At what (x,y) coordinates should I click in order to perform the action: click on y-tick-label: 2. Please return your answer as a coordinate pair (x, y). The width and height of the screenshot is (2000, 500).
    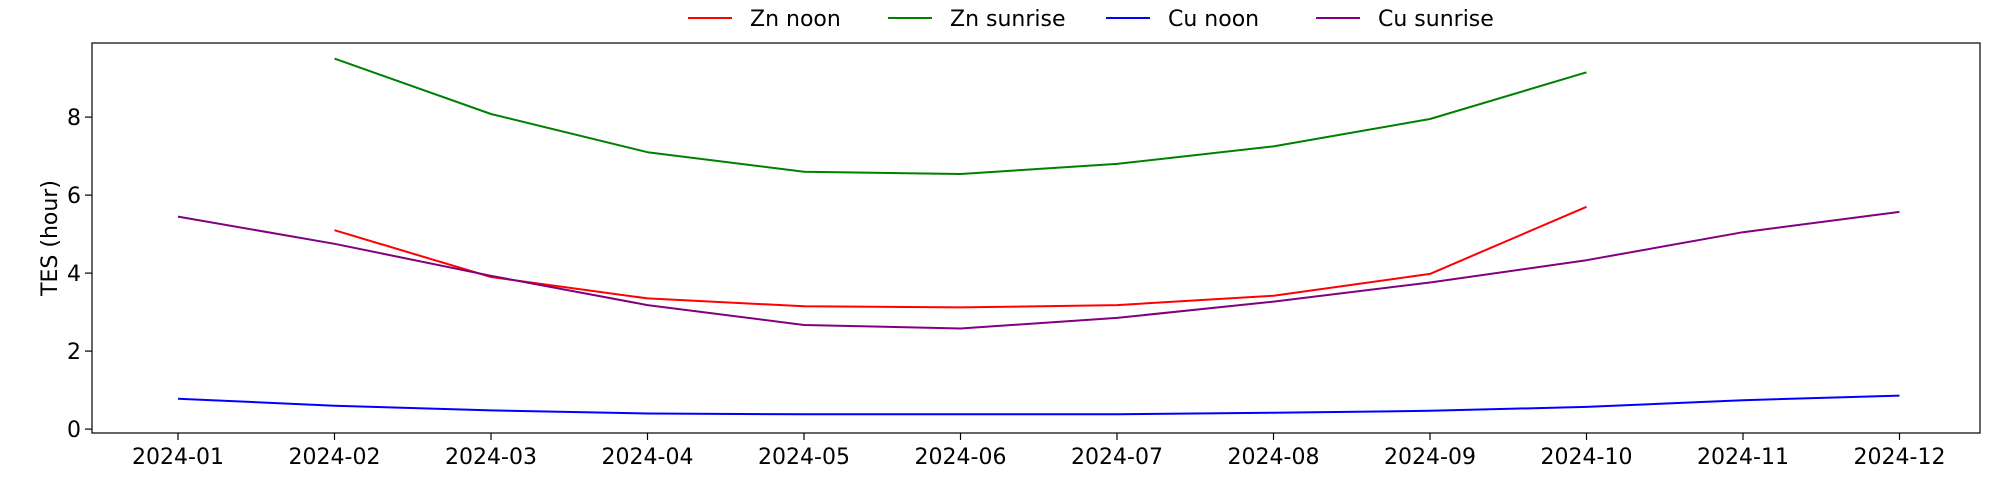
    Looking at the image, I should click on (74, 352).